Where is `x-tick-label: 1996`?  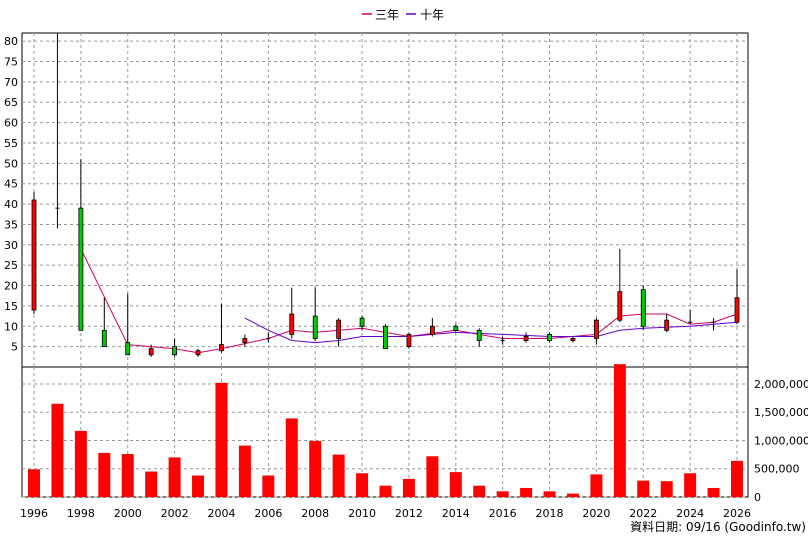 x-tick-label: 1996 is located at coordinates (34, 513).